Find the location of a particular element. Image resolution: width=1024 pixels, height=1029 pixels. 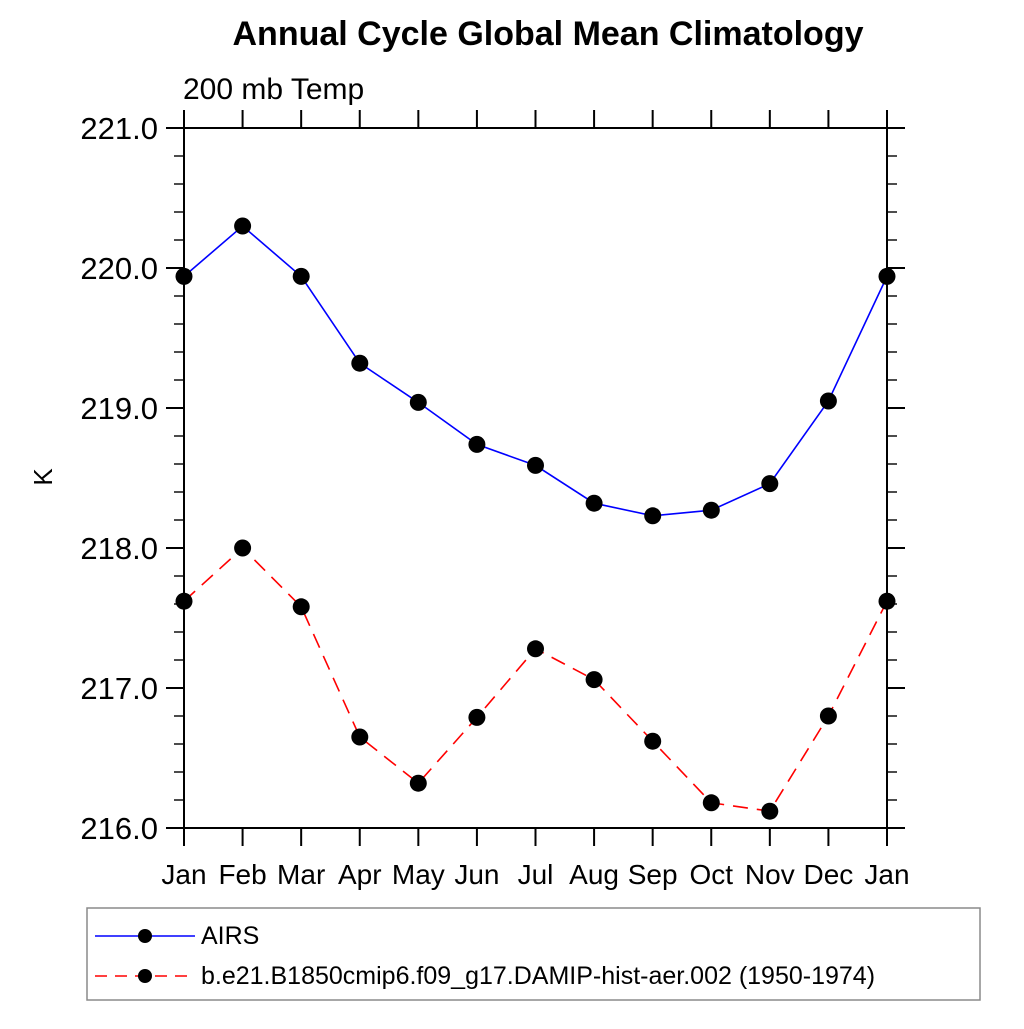

x-tick-label: Feb is located at coordinates (242, 874).